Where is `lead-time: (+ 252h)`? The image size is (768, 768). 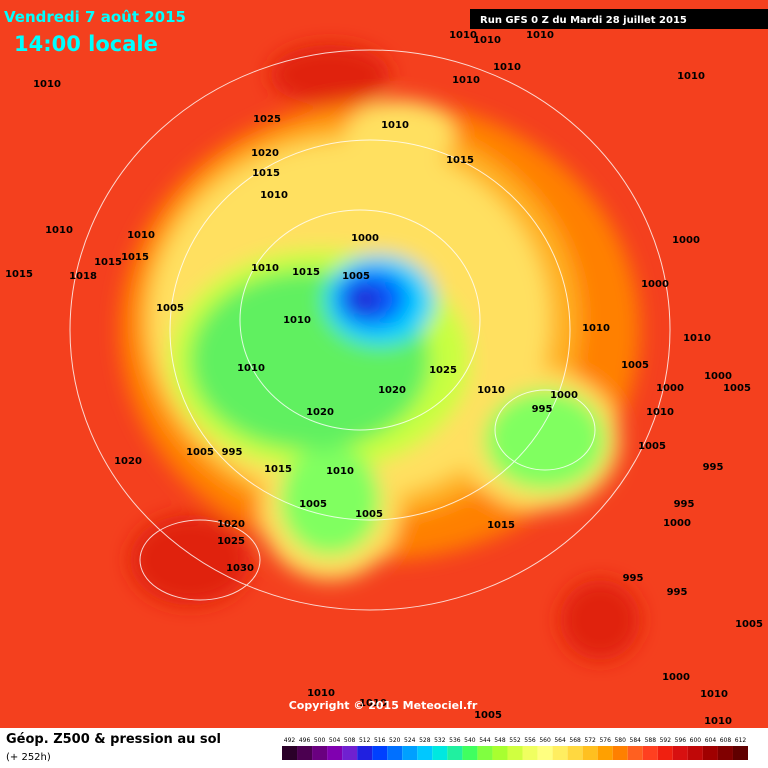 lead-time: (+ 252h) is located at coordinates (28, 757).